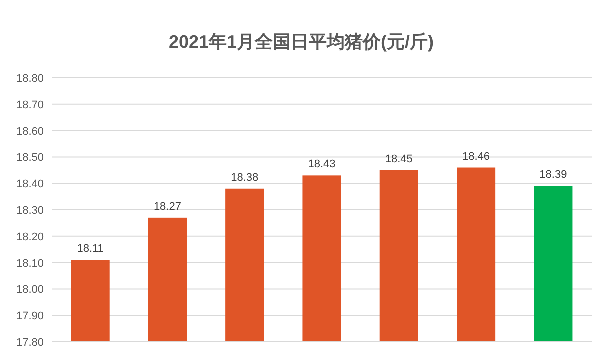 This screenshot has width=603, height=358. What do you see at coordinates (30, 158) in the screenshot?
I see `y-tick-label: 18.50` at bounding box center [30, 158].